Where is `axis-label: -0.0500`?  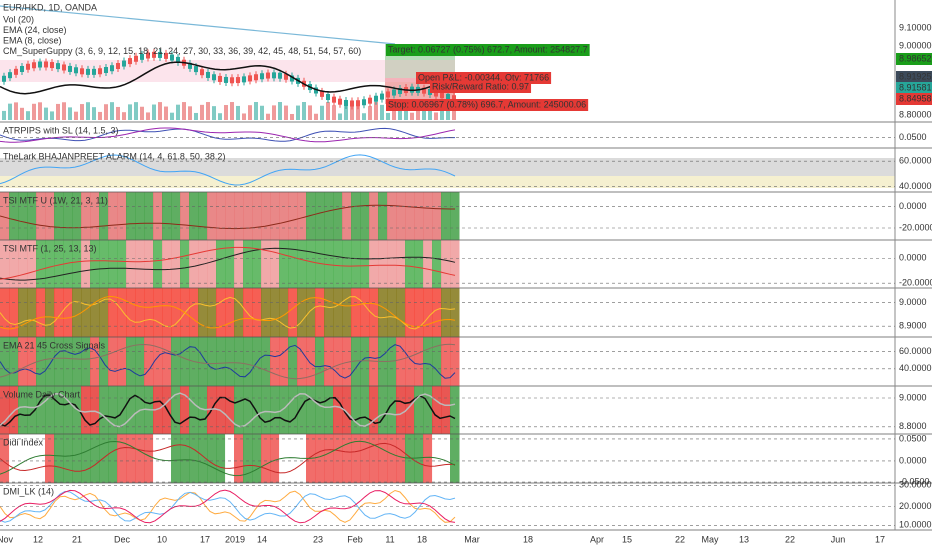 axis-label: -0.0500 is located at coordinates (914, 481).